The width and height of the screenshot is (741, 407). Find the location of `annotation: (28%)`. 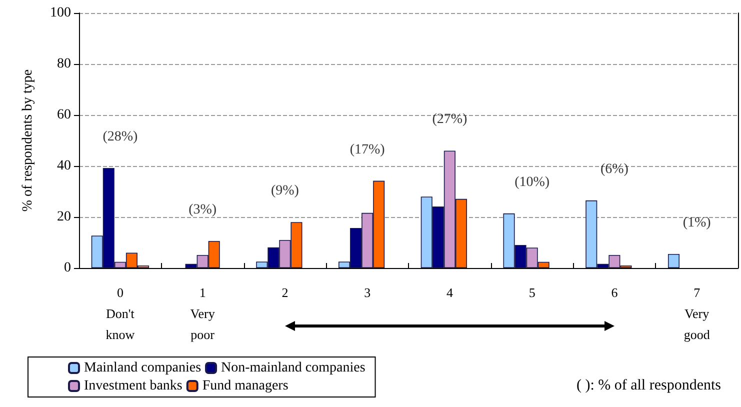

annotation: (28%) is located at coordinates (120, 137).